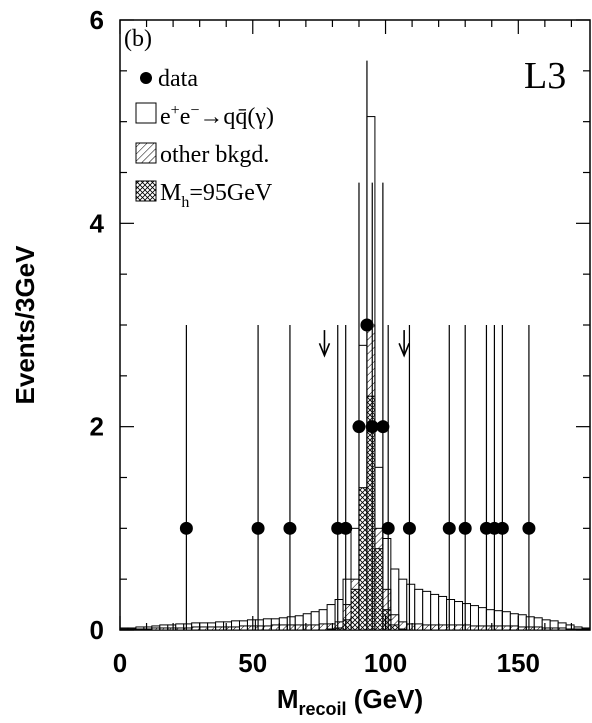  What do you see at coordinates (216, 195) in the screenshot?
I see `legend-signal-label: Mh=95GeV` at bounding box center [216, 195].